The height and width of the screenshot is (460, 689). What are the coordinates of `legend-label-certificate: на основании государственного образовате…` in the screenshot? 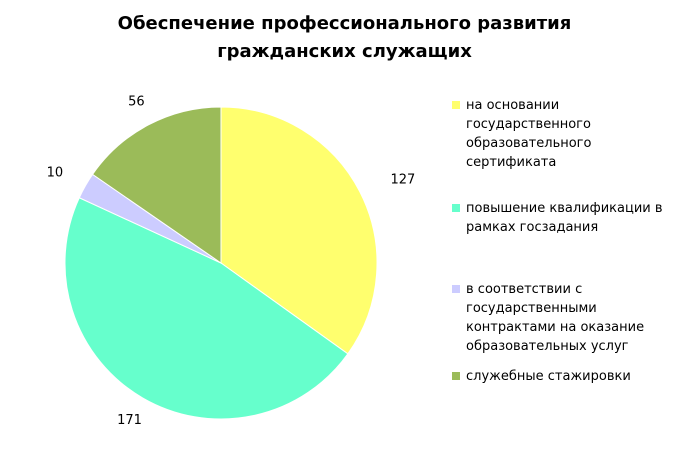 It's located at (529, 134).